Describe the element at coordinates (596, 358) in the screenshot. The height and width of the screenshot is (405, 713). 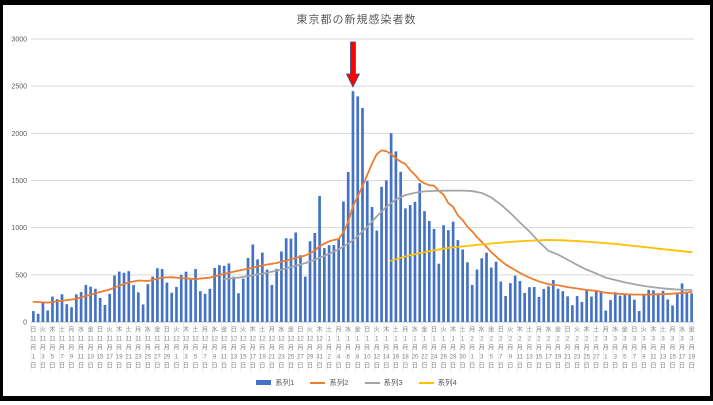
I see `svg-text: 27` at that location.